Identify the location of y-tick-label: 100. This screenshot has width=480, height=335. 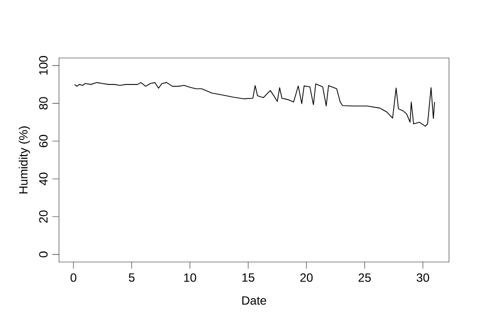
(43, 65).